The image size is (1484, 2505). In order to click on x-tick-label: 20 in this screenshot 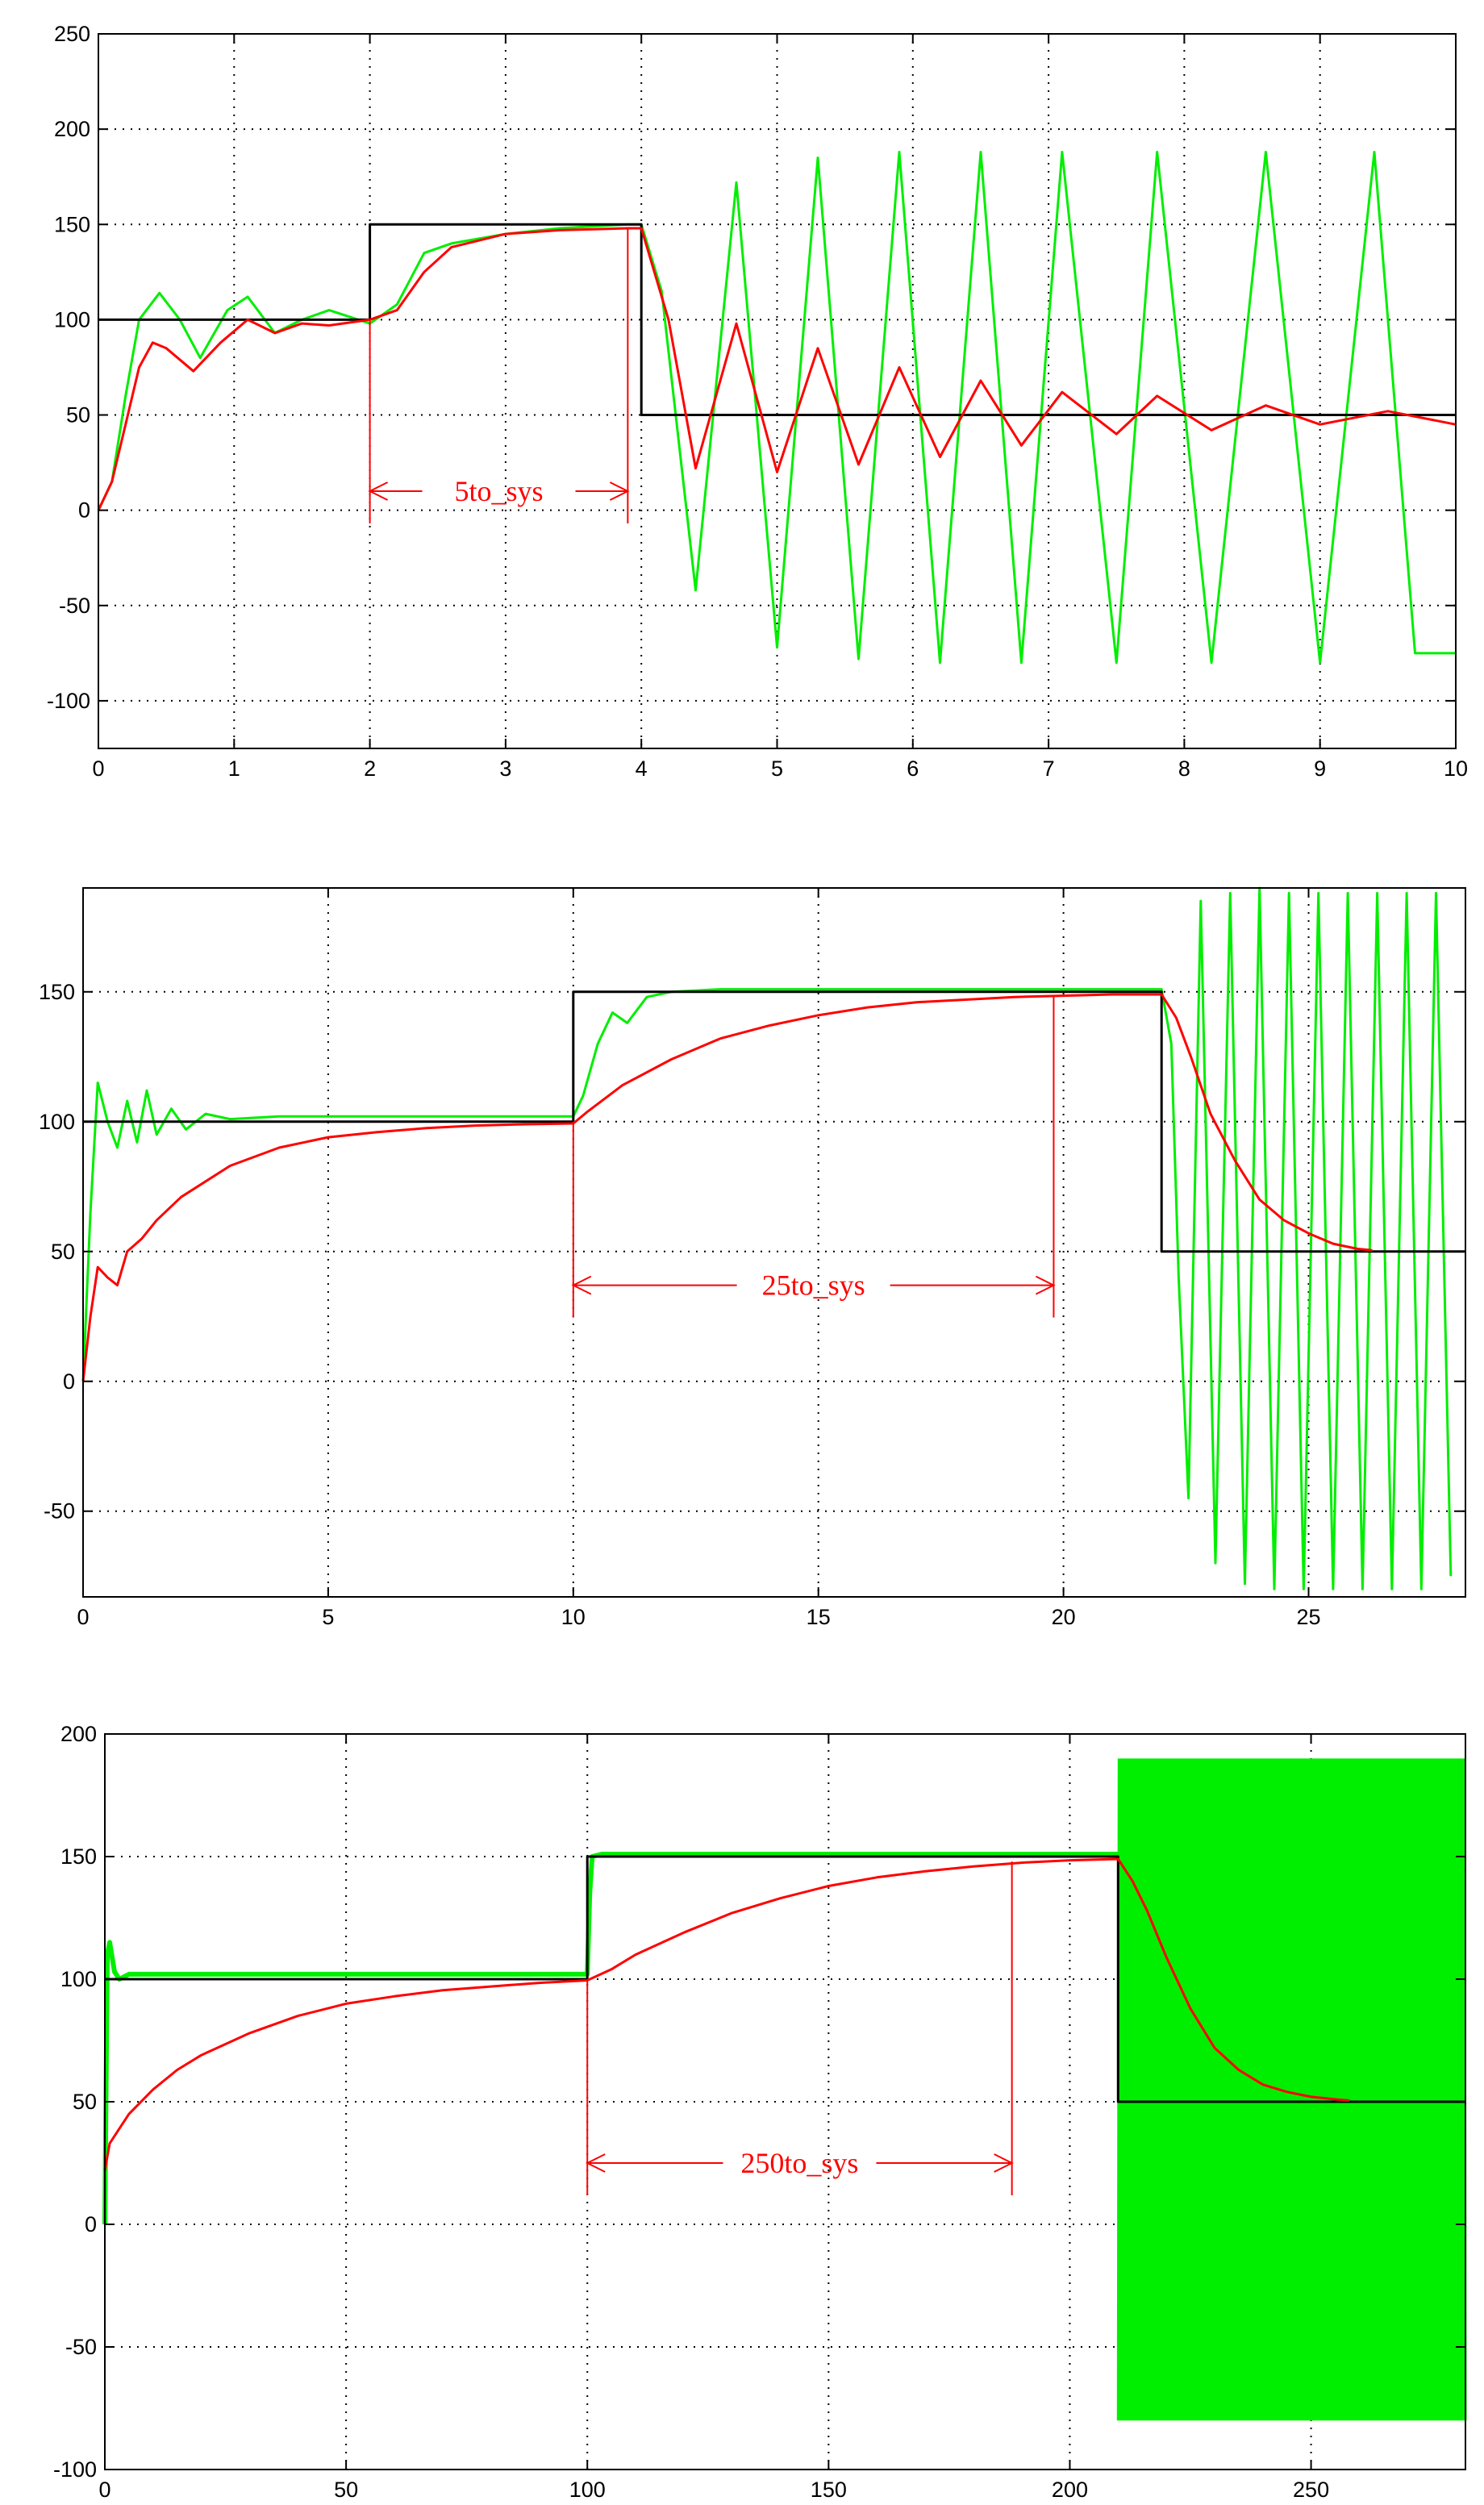, I will do `click(1064, 1617)`.